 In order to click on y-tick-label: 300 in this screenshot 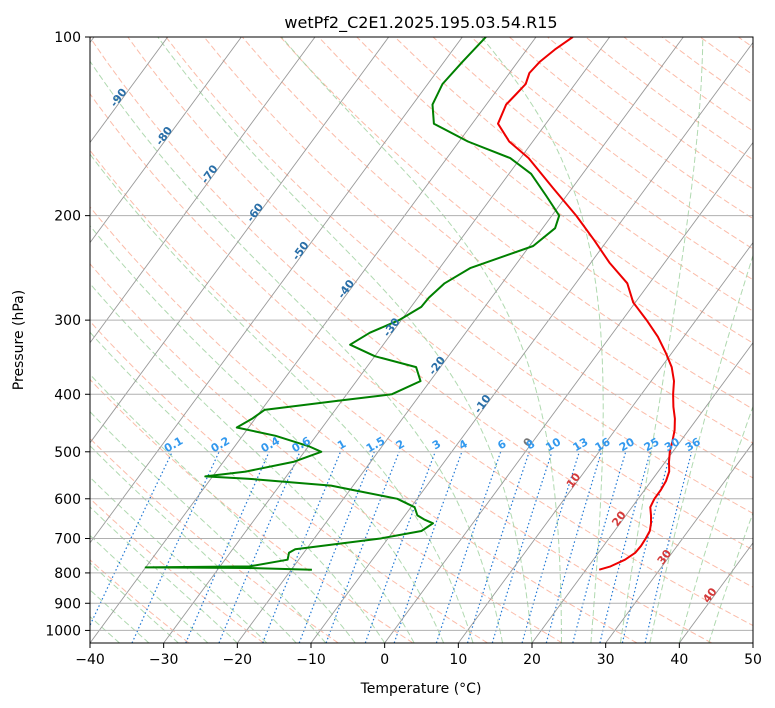, I will do `click(67, 321)`.